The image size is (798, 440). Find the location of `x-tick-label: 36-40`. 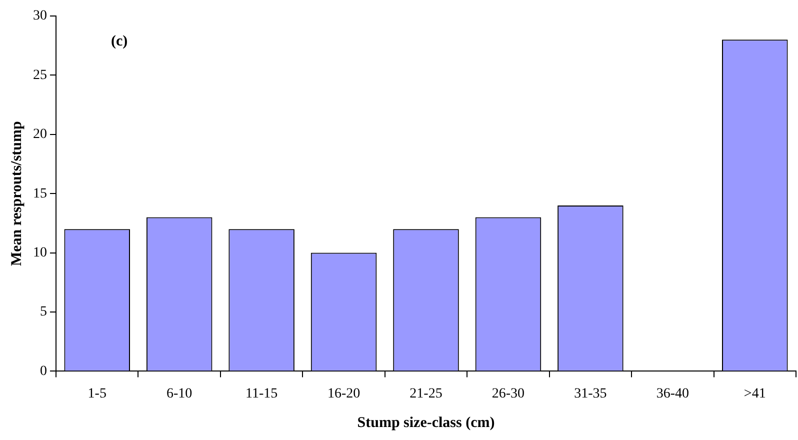

x-tick-label: 36-40 is located at coordinates (673, 394).